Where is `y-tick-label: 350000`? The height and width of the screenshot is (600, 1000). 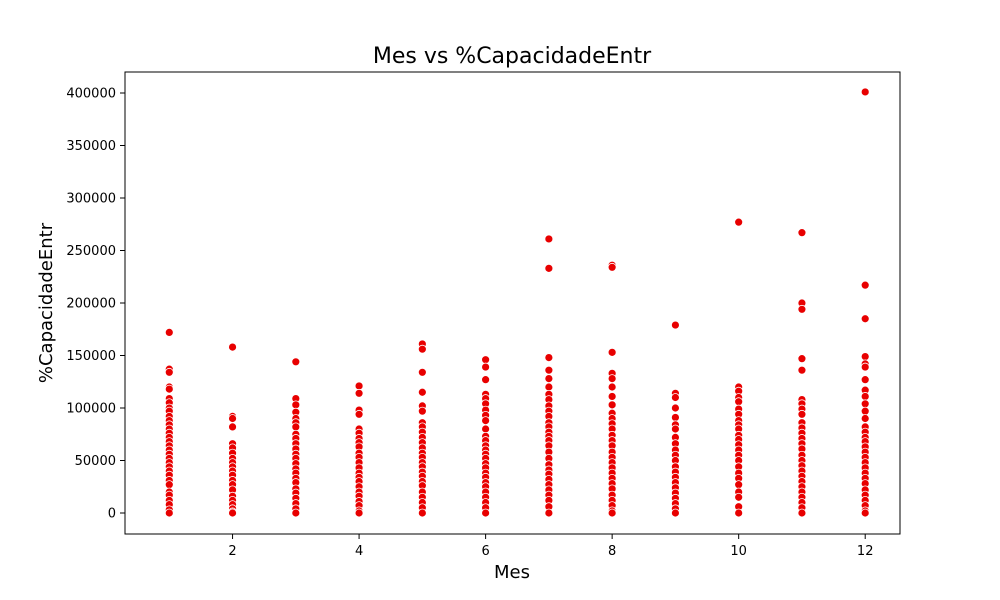 y-tick-label: 350000 is located at coordinates (91, 146).